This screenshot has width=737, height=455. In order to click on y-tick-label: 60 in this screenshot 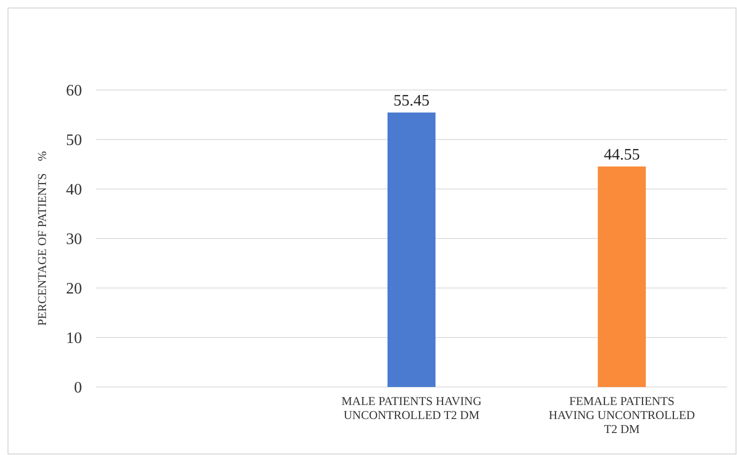, I will do `click(74, 91)`.